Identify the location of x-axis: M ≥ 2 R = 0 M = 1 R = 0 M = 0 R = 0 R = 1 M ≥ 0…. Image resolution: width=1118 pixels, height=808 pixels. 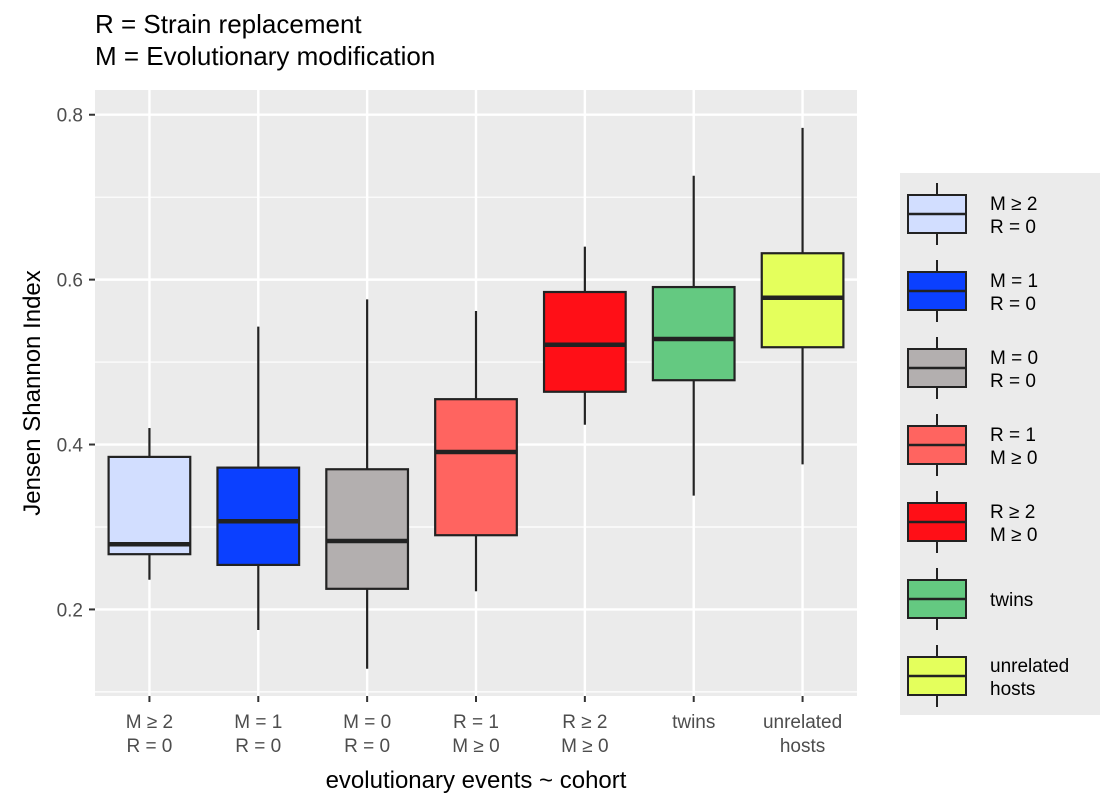
(484, 726).